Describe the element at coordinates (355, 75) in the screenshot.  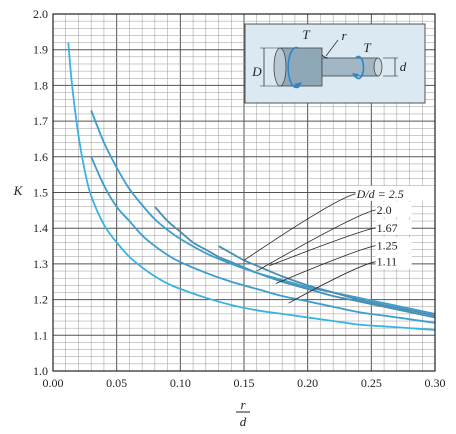
I see `inset-torque-arrow-right-head` at that location.